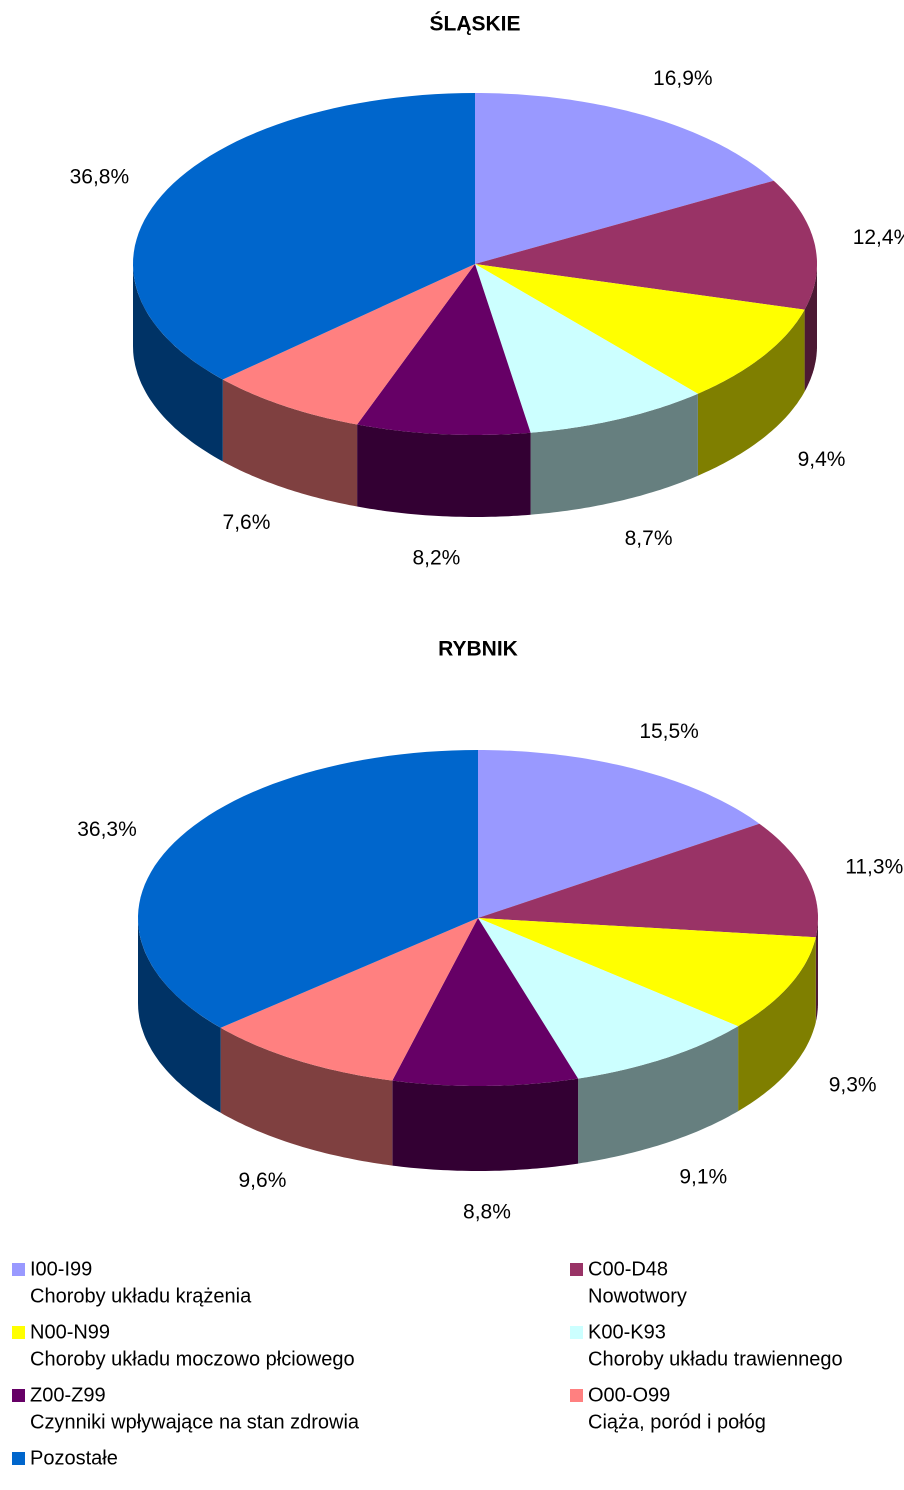  I want to click on data-label: 9,3%, so click(853, 1085).